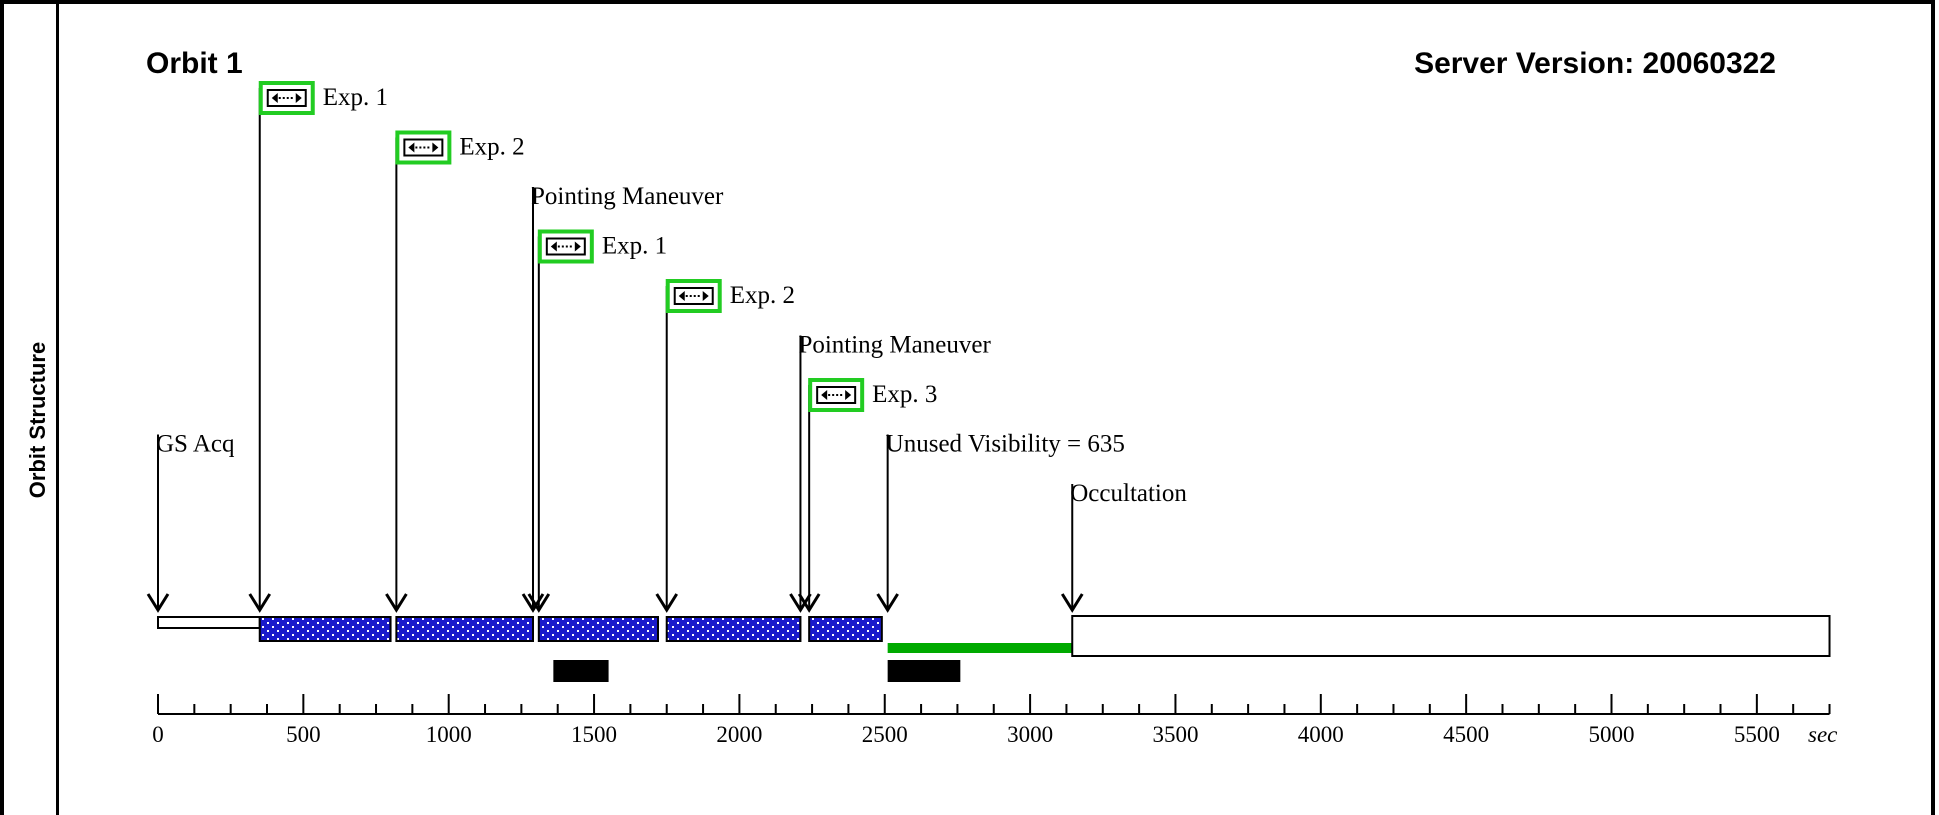  I want to click on tick-label: 3500, so click(1175, 734).